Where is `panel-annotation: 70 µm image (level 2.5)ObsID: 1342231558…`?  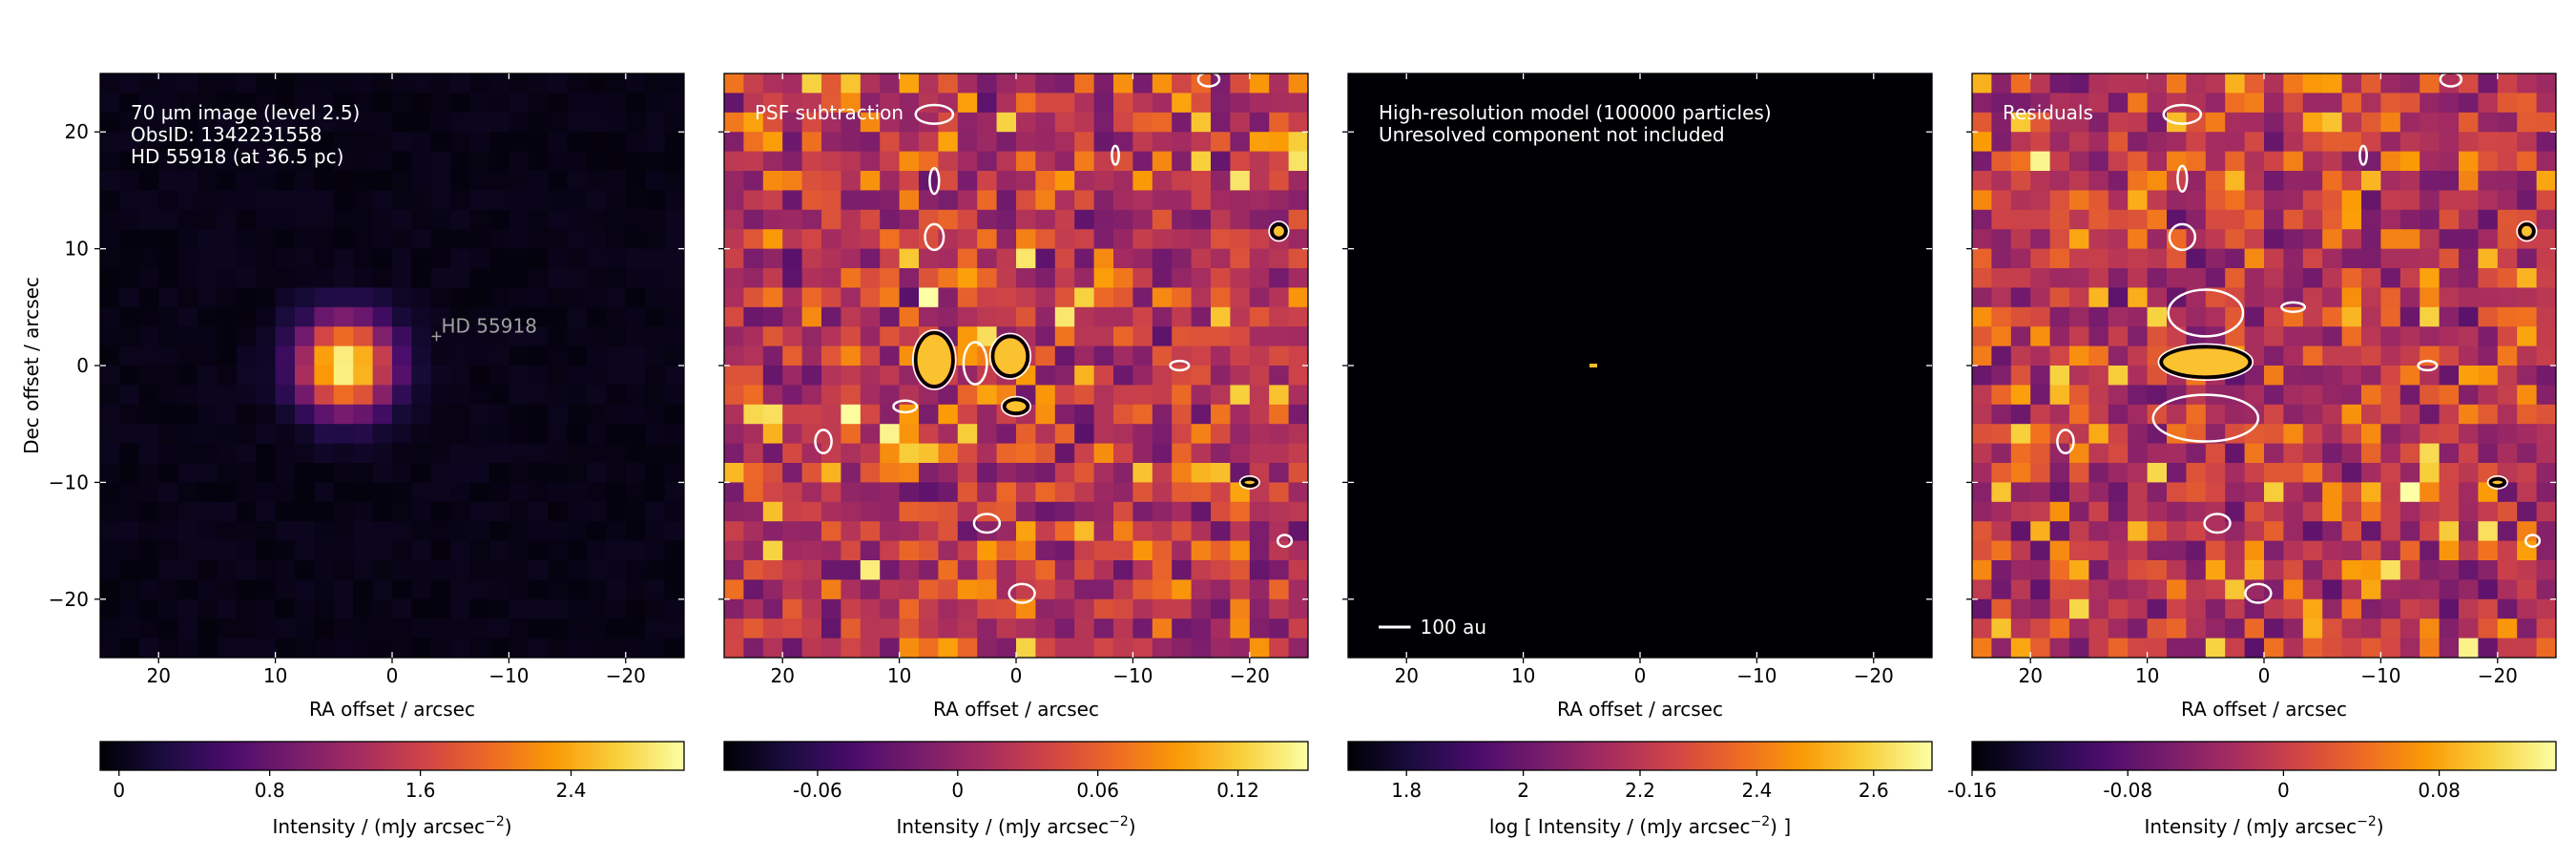
panel-annotation: 70 µm image (level 2.5)ObsID: 1342231558… is located at coordinates (245, 134).